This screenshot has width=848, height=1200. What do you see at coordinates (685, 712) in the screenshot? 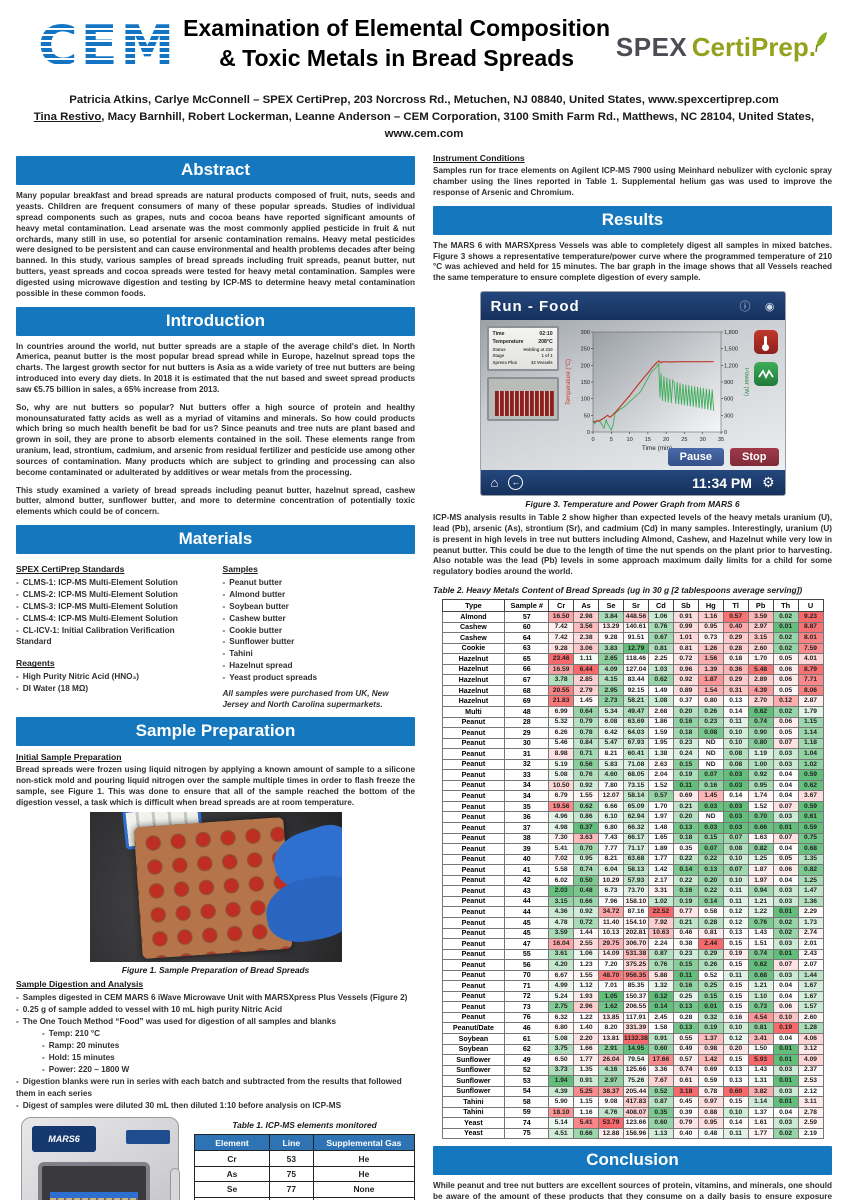
I see `table2-value-cell: 0.20` at bounding box center [685, 712].